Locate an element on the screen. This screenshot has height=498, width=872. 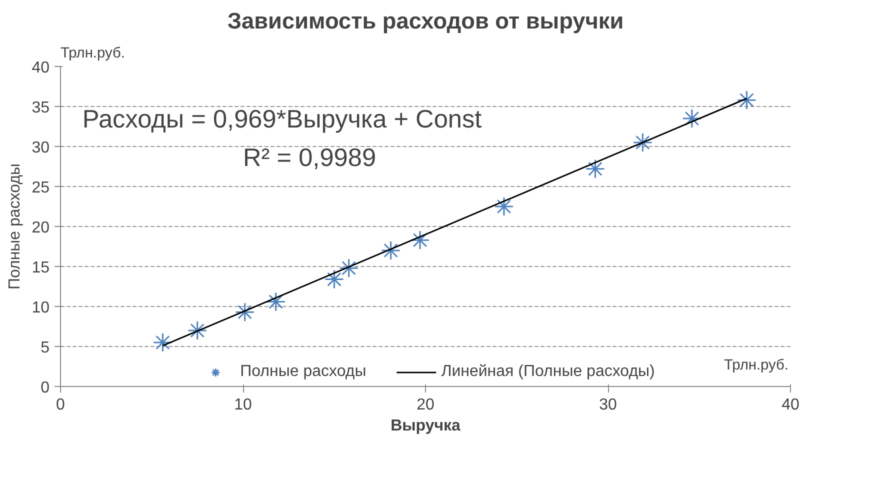
y-axis-title: Полные расходы is located at coordinates (15, 226).